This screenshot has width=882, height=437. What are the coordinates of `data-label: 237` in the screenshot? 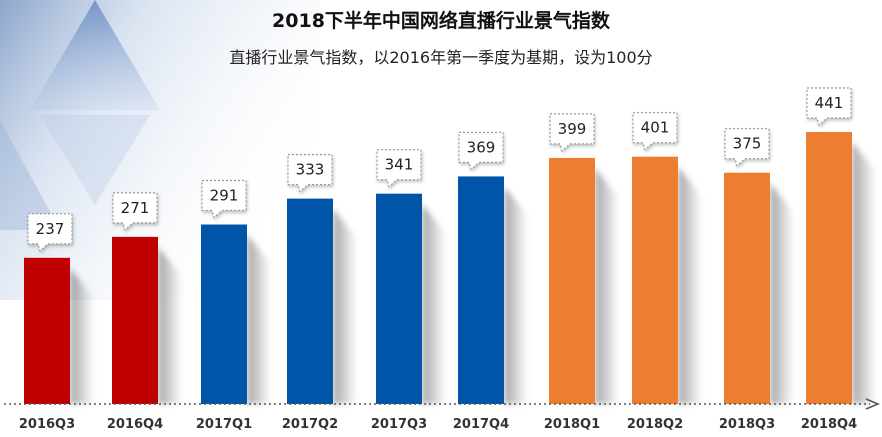 It's located at (50, 229).